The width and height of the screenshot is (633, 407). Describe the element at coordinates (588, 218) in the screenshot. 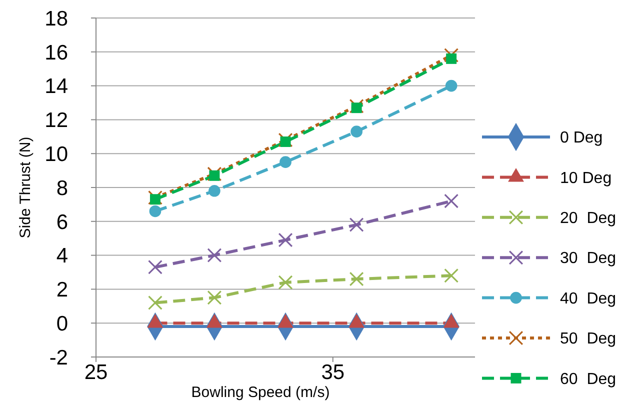

I see `legend-label: 20 Deg` at that location.